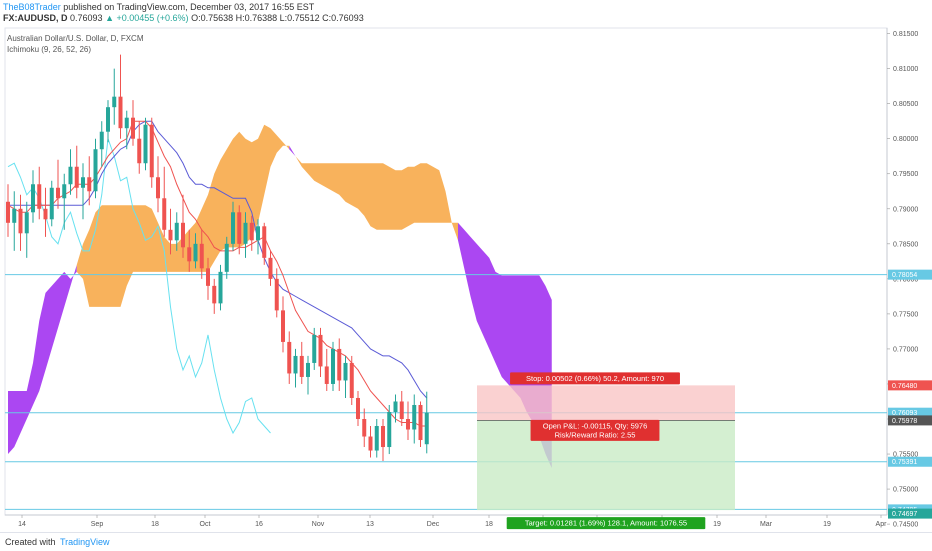 The image size is (932, 551). I want to click on price-tag-label: 0.75391, so click(904, 462).